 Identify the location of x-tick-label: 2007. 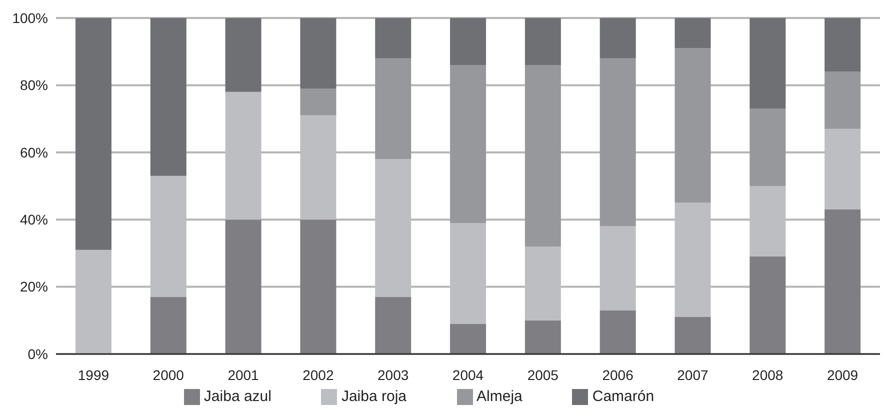
(693, 374).